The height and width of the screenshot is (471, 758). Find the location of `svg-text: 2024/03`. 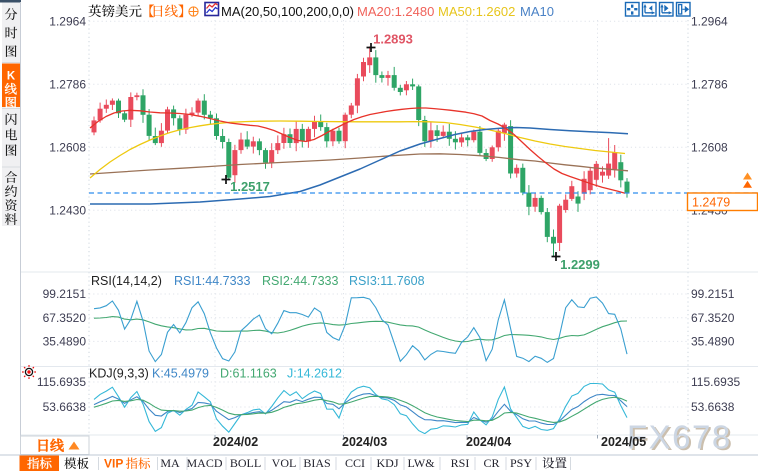

svg-text: 2024/03 is located at coordinates (364, 442).